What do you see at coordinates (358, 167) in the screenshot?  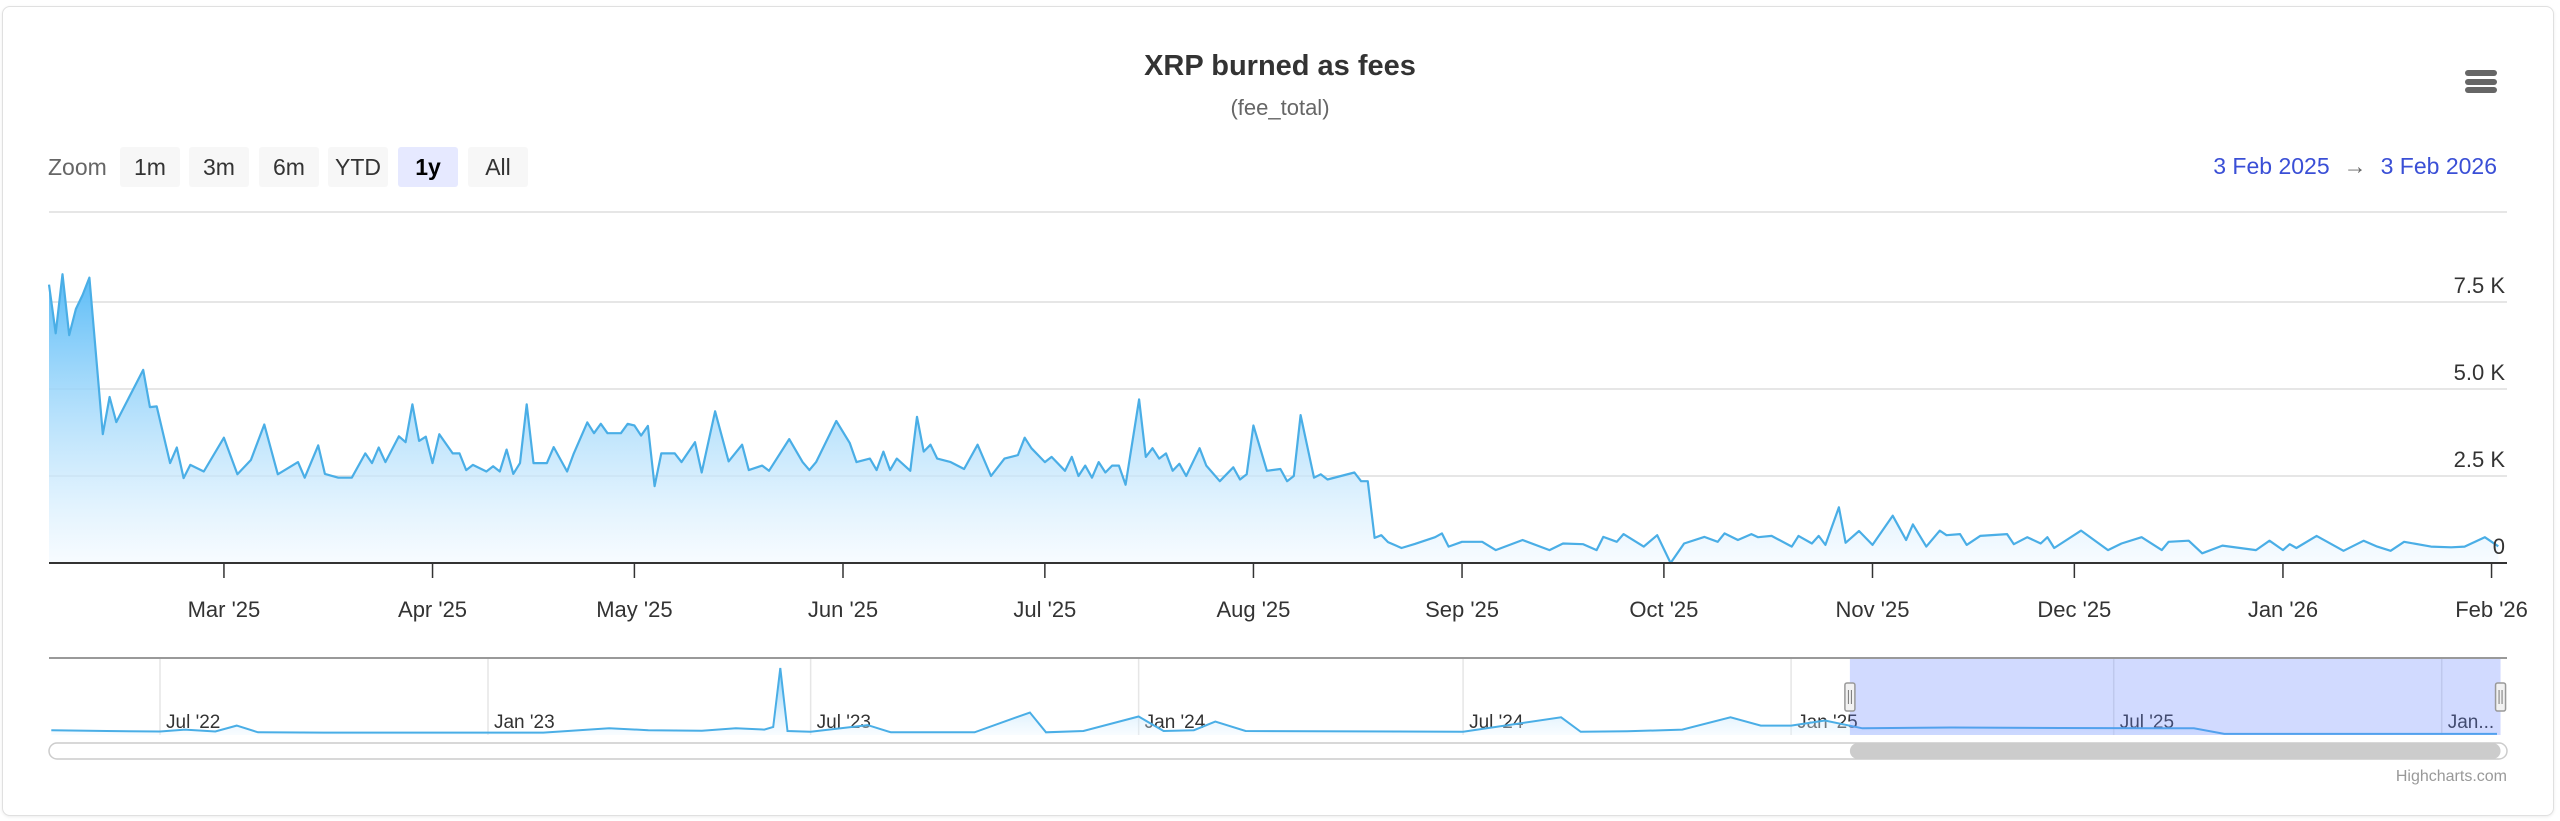 I see `zoom-ytd-button: YTD` at bounding box center [358, 167].